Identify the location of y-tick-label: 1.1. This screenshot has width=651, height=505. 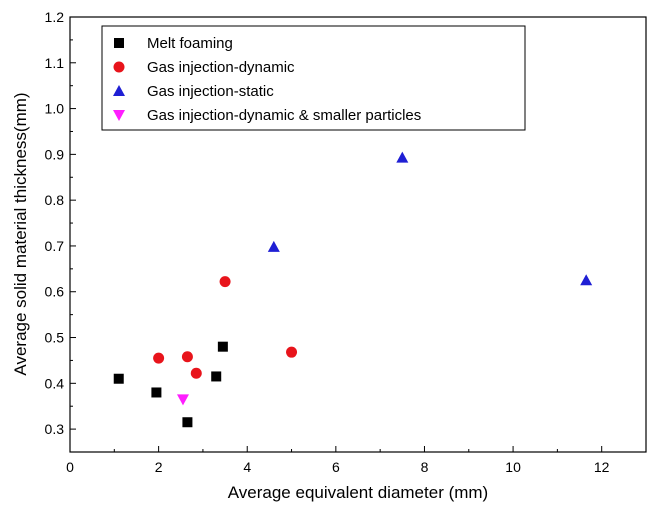
(55, 63).